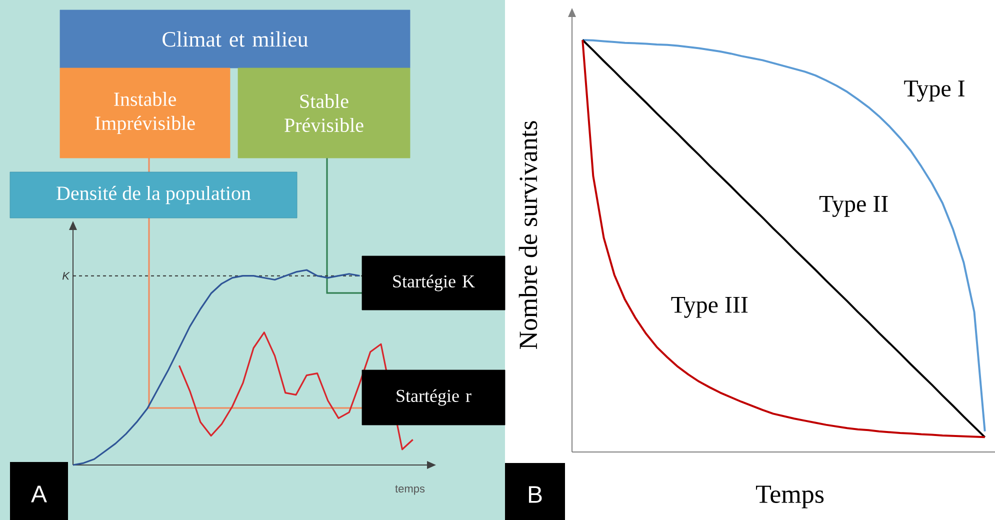 The width and height of the screenshot is (995, 520). Describe the element at coordinates (235, 39) in the screenshot. I see `text: Climat et milieu` at that location.